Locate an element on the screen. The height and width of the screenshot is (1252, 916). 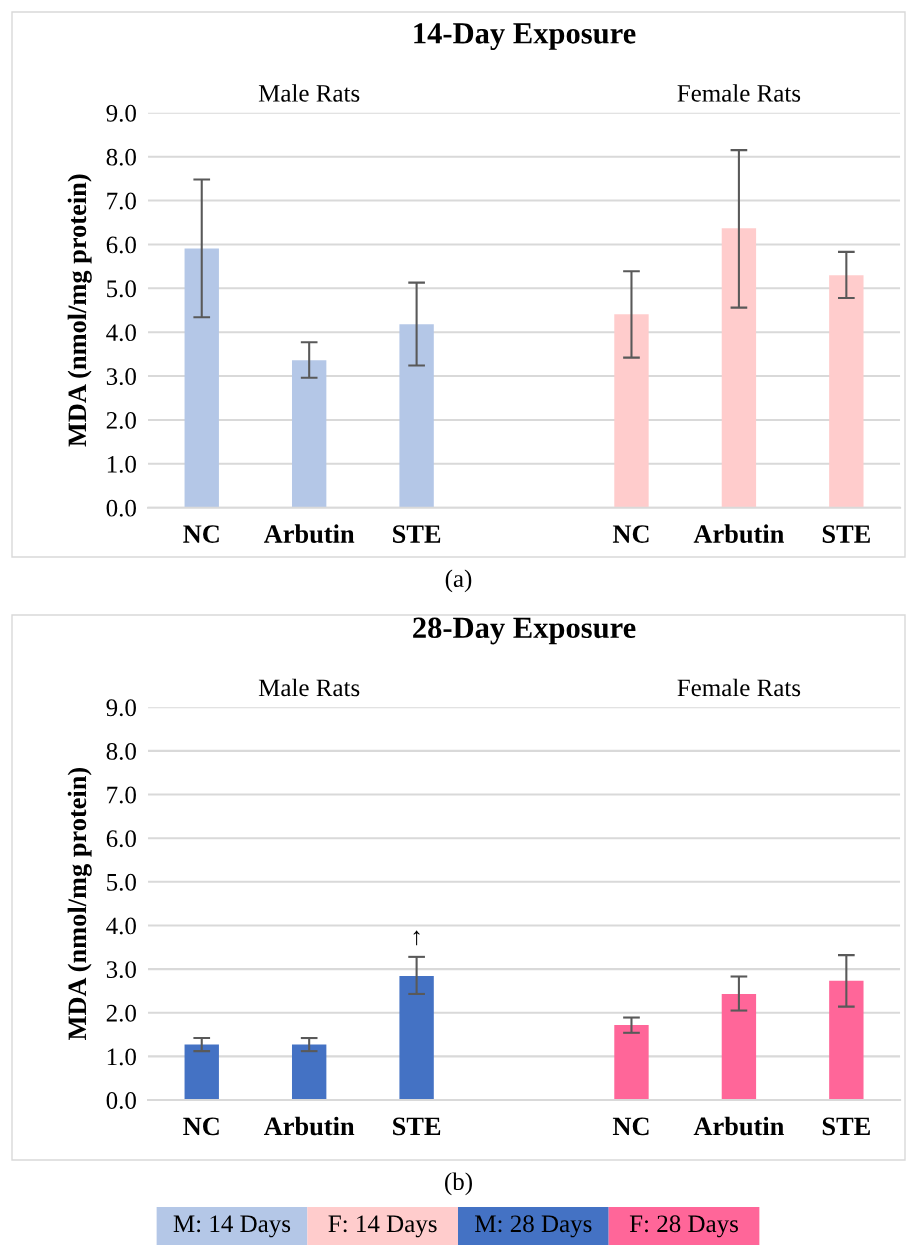
text: M: 14 Days is located at coordinates (232, 1226).